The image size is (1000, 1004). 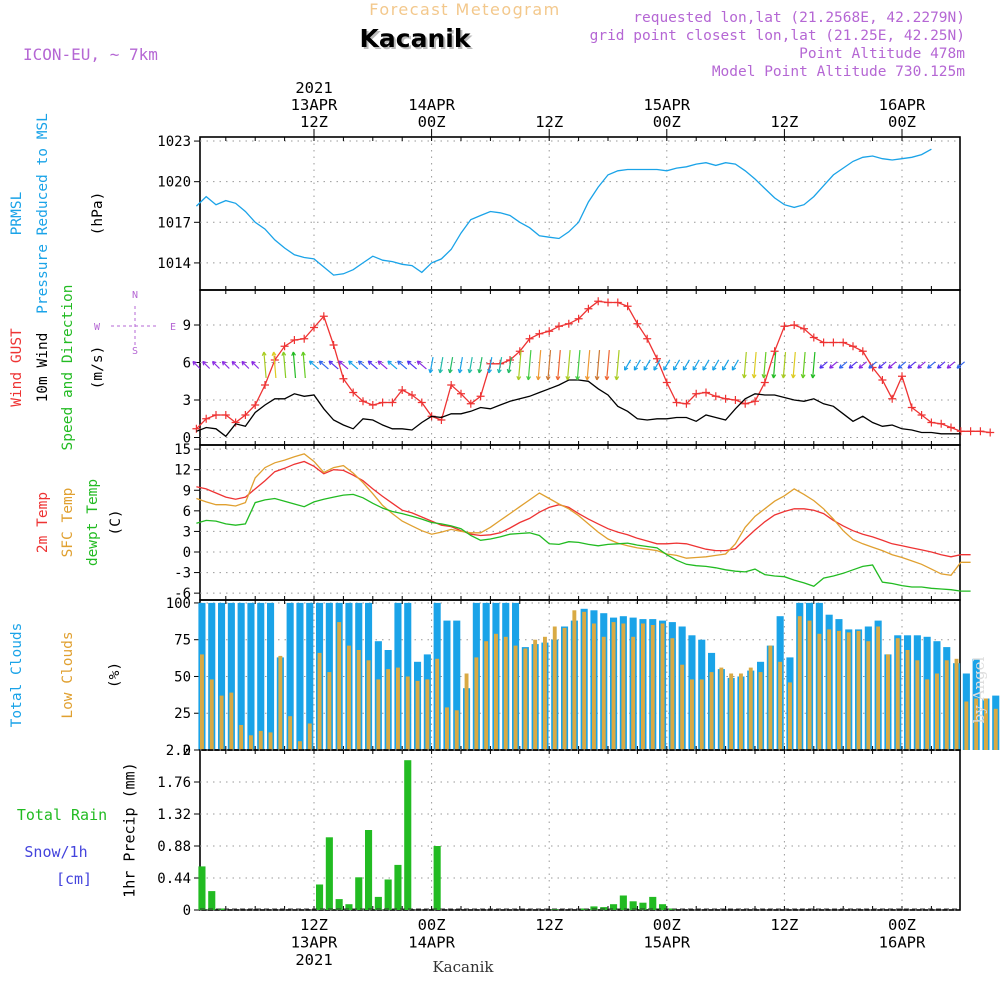 I want to click on credit-watermark: by Angel, so click(x=979, y=689).